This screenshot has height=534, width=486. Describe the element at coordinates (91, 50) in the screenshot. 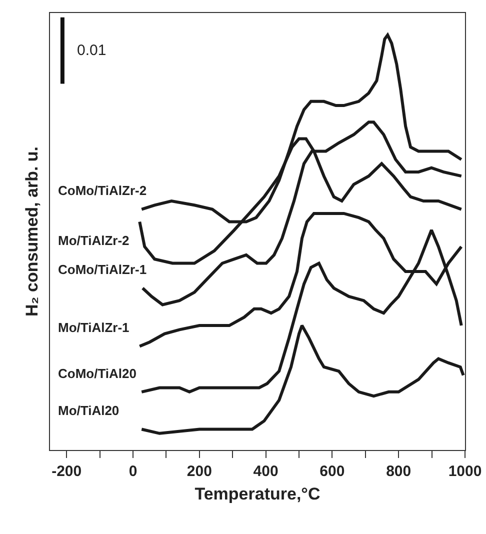

I see `annotation: 0.01` at that location.